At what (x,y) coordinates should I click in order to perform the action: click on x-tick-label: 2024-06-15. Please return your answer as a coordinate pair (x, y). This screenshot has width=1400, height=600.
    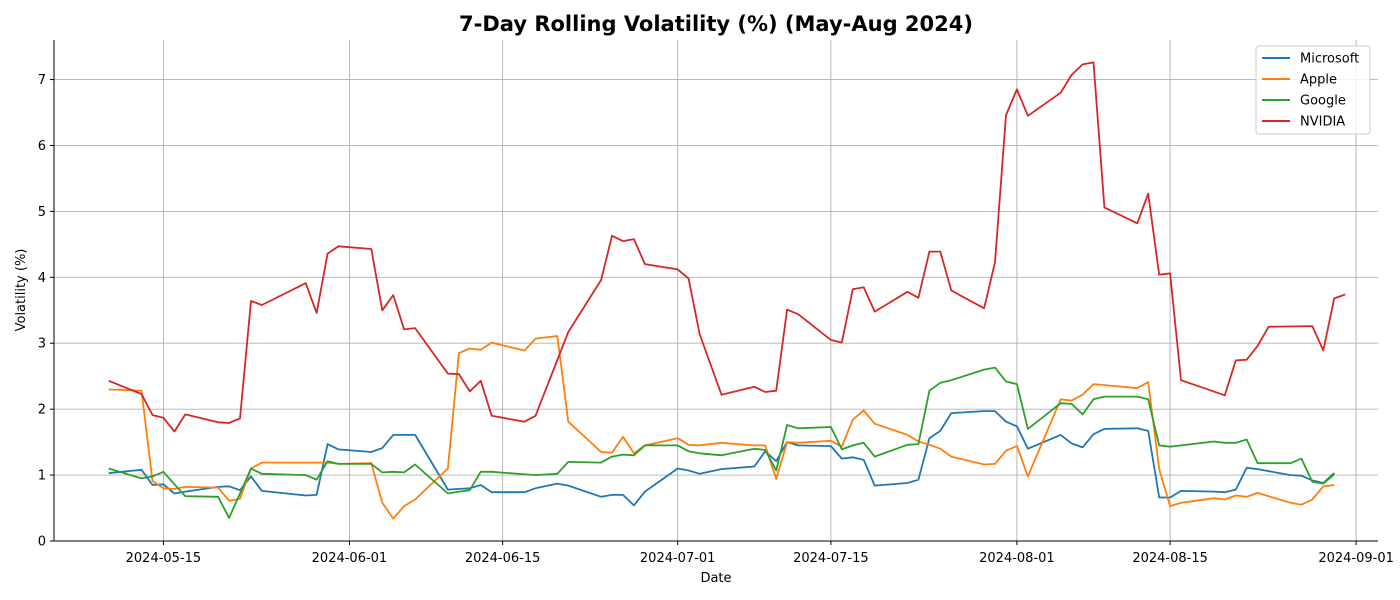
    Looking at the image, I should click on (503, 558).